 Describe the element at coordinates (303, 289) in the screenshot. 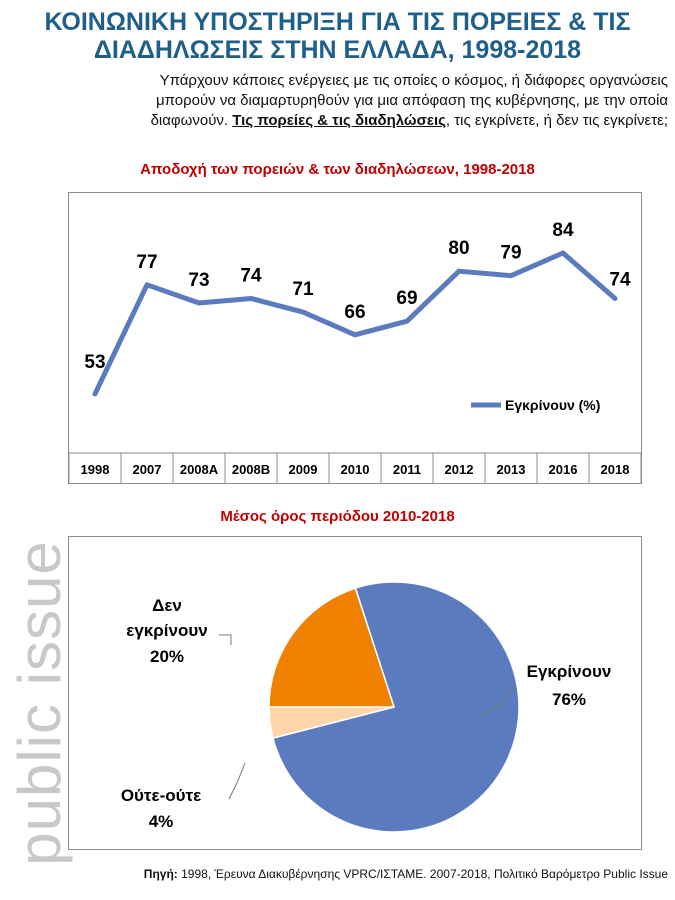

I see `data-label: 71` at that location.